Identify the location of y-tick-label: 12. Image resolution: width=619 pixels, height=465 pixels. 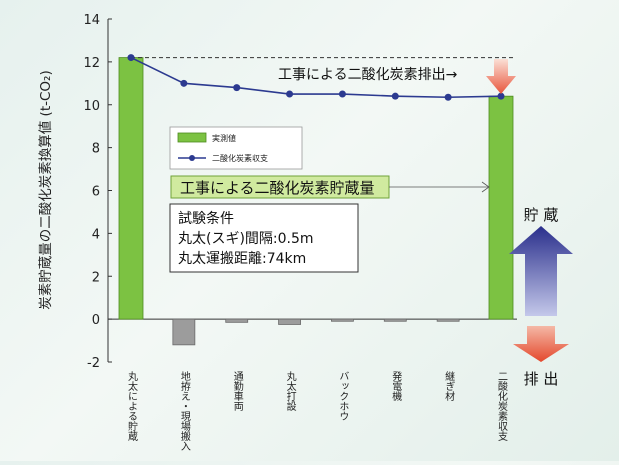
(91, 63).